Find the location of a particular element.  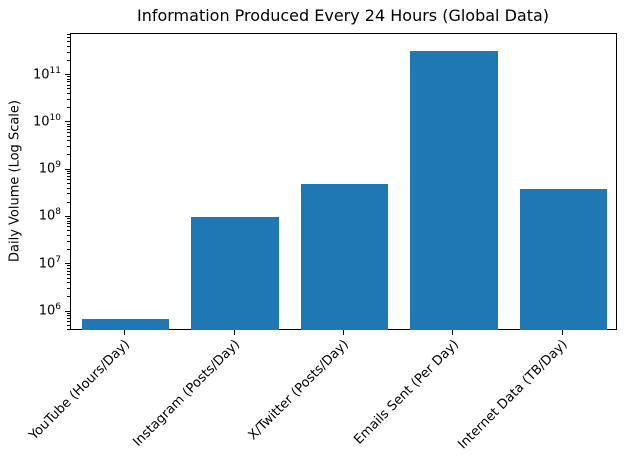

y-axis-label: Daily Volume (Log Scale) is located at coordinates (15, 181).